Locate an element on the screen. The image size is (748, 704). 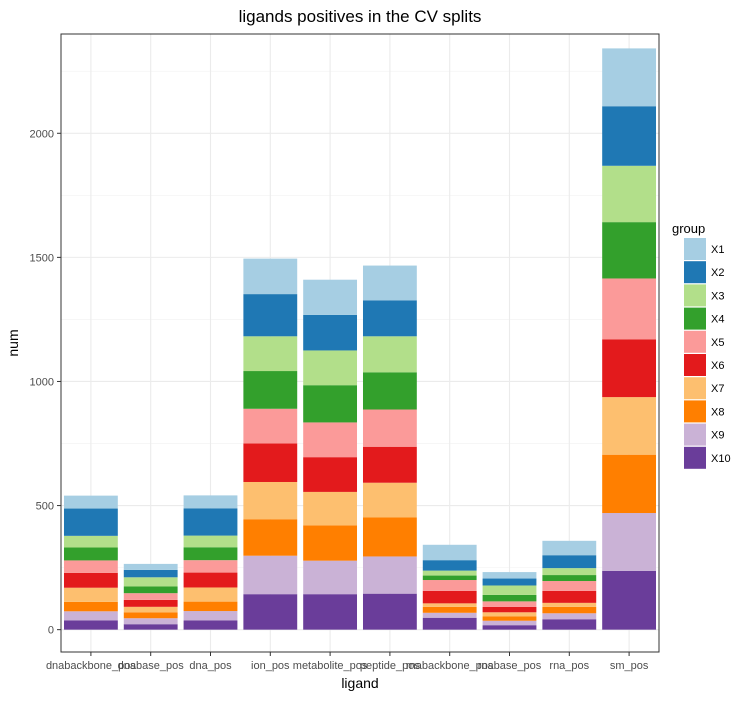
legend-label-x8: X8 is located at coordinates (717, 412).